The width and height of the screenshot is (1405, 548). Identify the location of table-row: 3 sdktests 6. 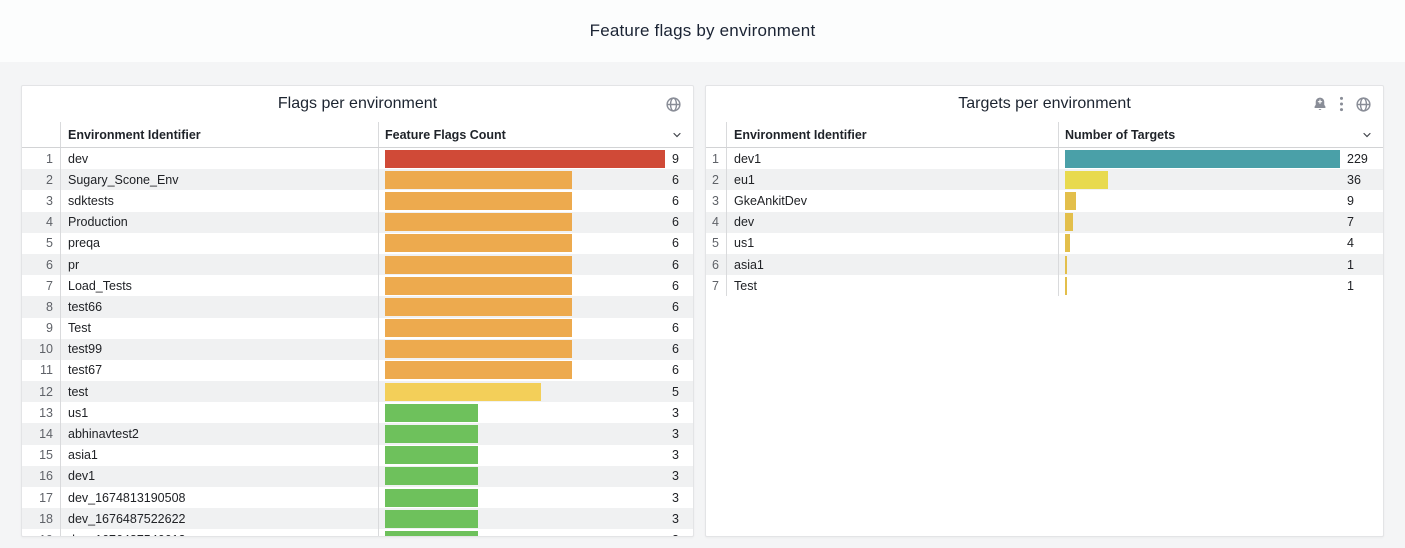
(357, 201).